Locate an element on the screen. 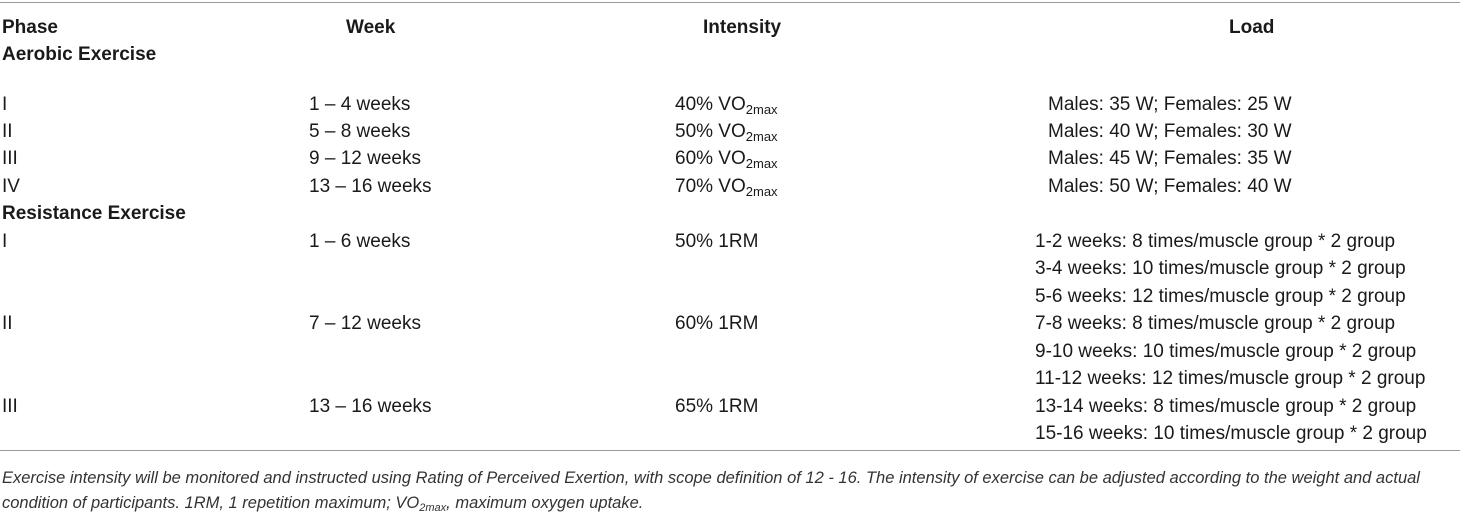  cell-week: 1 – 4 weeks is located at coordinates (360, 104).